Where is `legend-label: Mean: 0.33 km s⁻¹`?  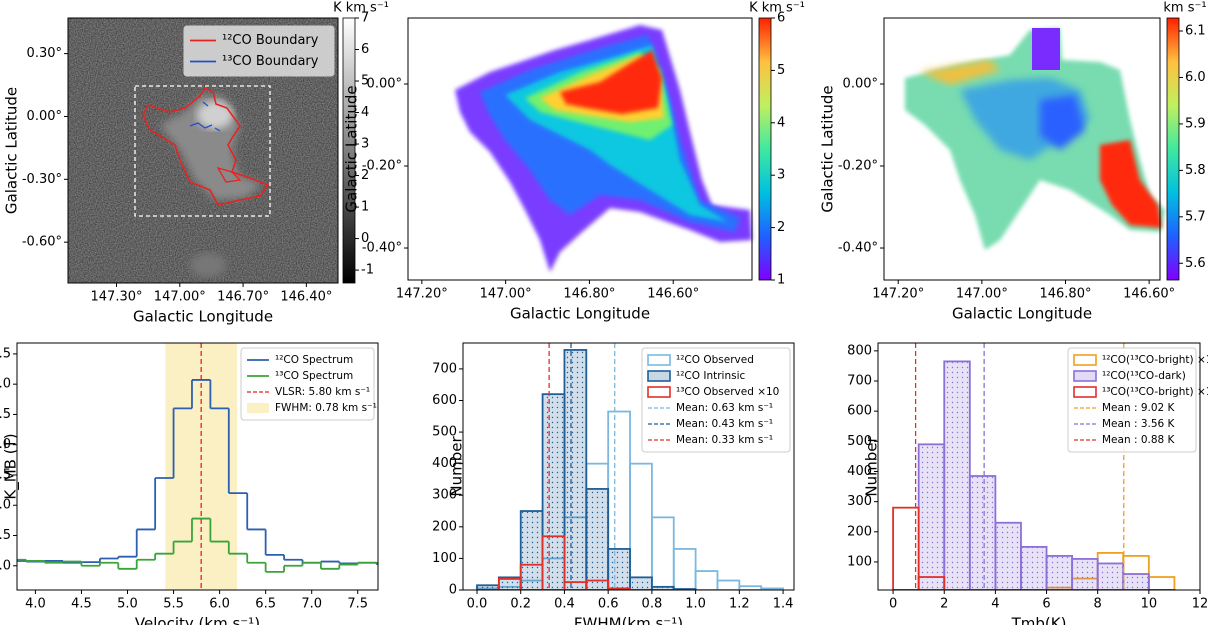 legend-label: Mean: 0.33 km s⁻¹ is located at coordinates (724, 440).